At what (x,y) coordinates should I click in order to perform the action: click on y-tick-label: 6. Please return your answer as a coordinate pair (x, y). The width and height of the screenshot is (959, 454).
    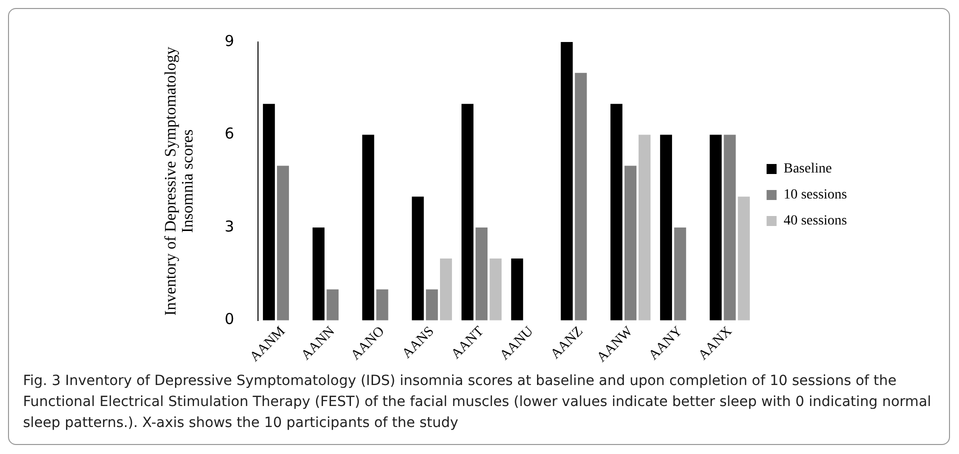
    Looking at the image, I should click on (229, 133).